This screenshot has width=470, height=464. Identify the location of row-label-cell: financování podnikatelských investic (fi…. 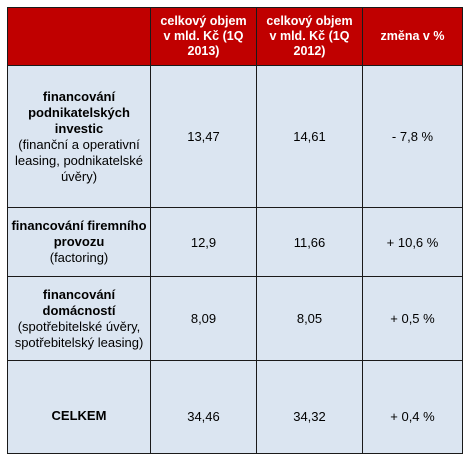
(79, 136).